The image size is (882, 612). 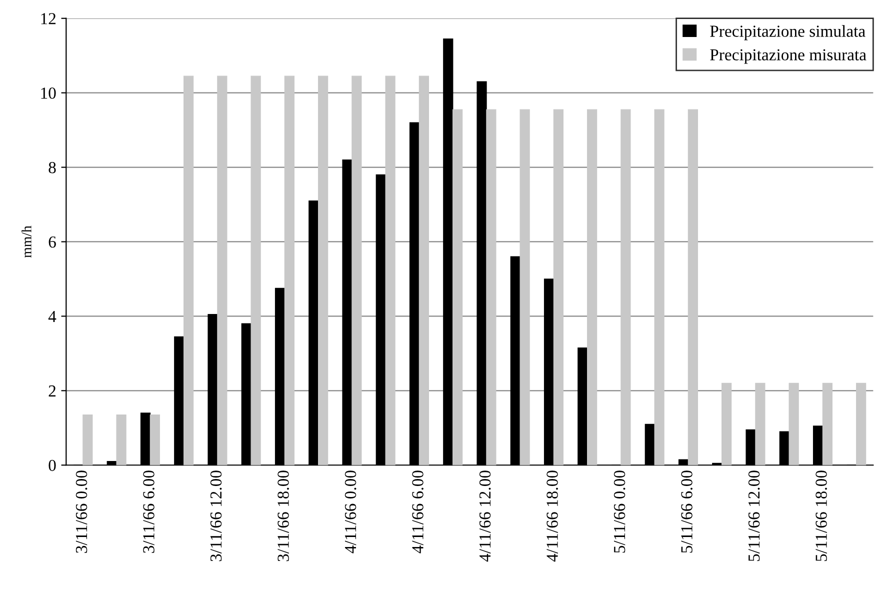 I want to click on y-tick-label: 0, so click(x=52, y=466).